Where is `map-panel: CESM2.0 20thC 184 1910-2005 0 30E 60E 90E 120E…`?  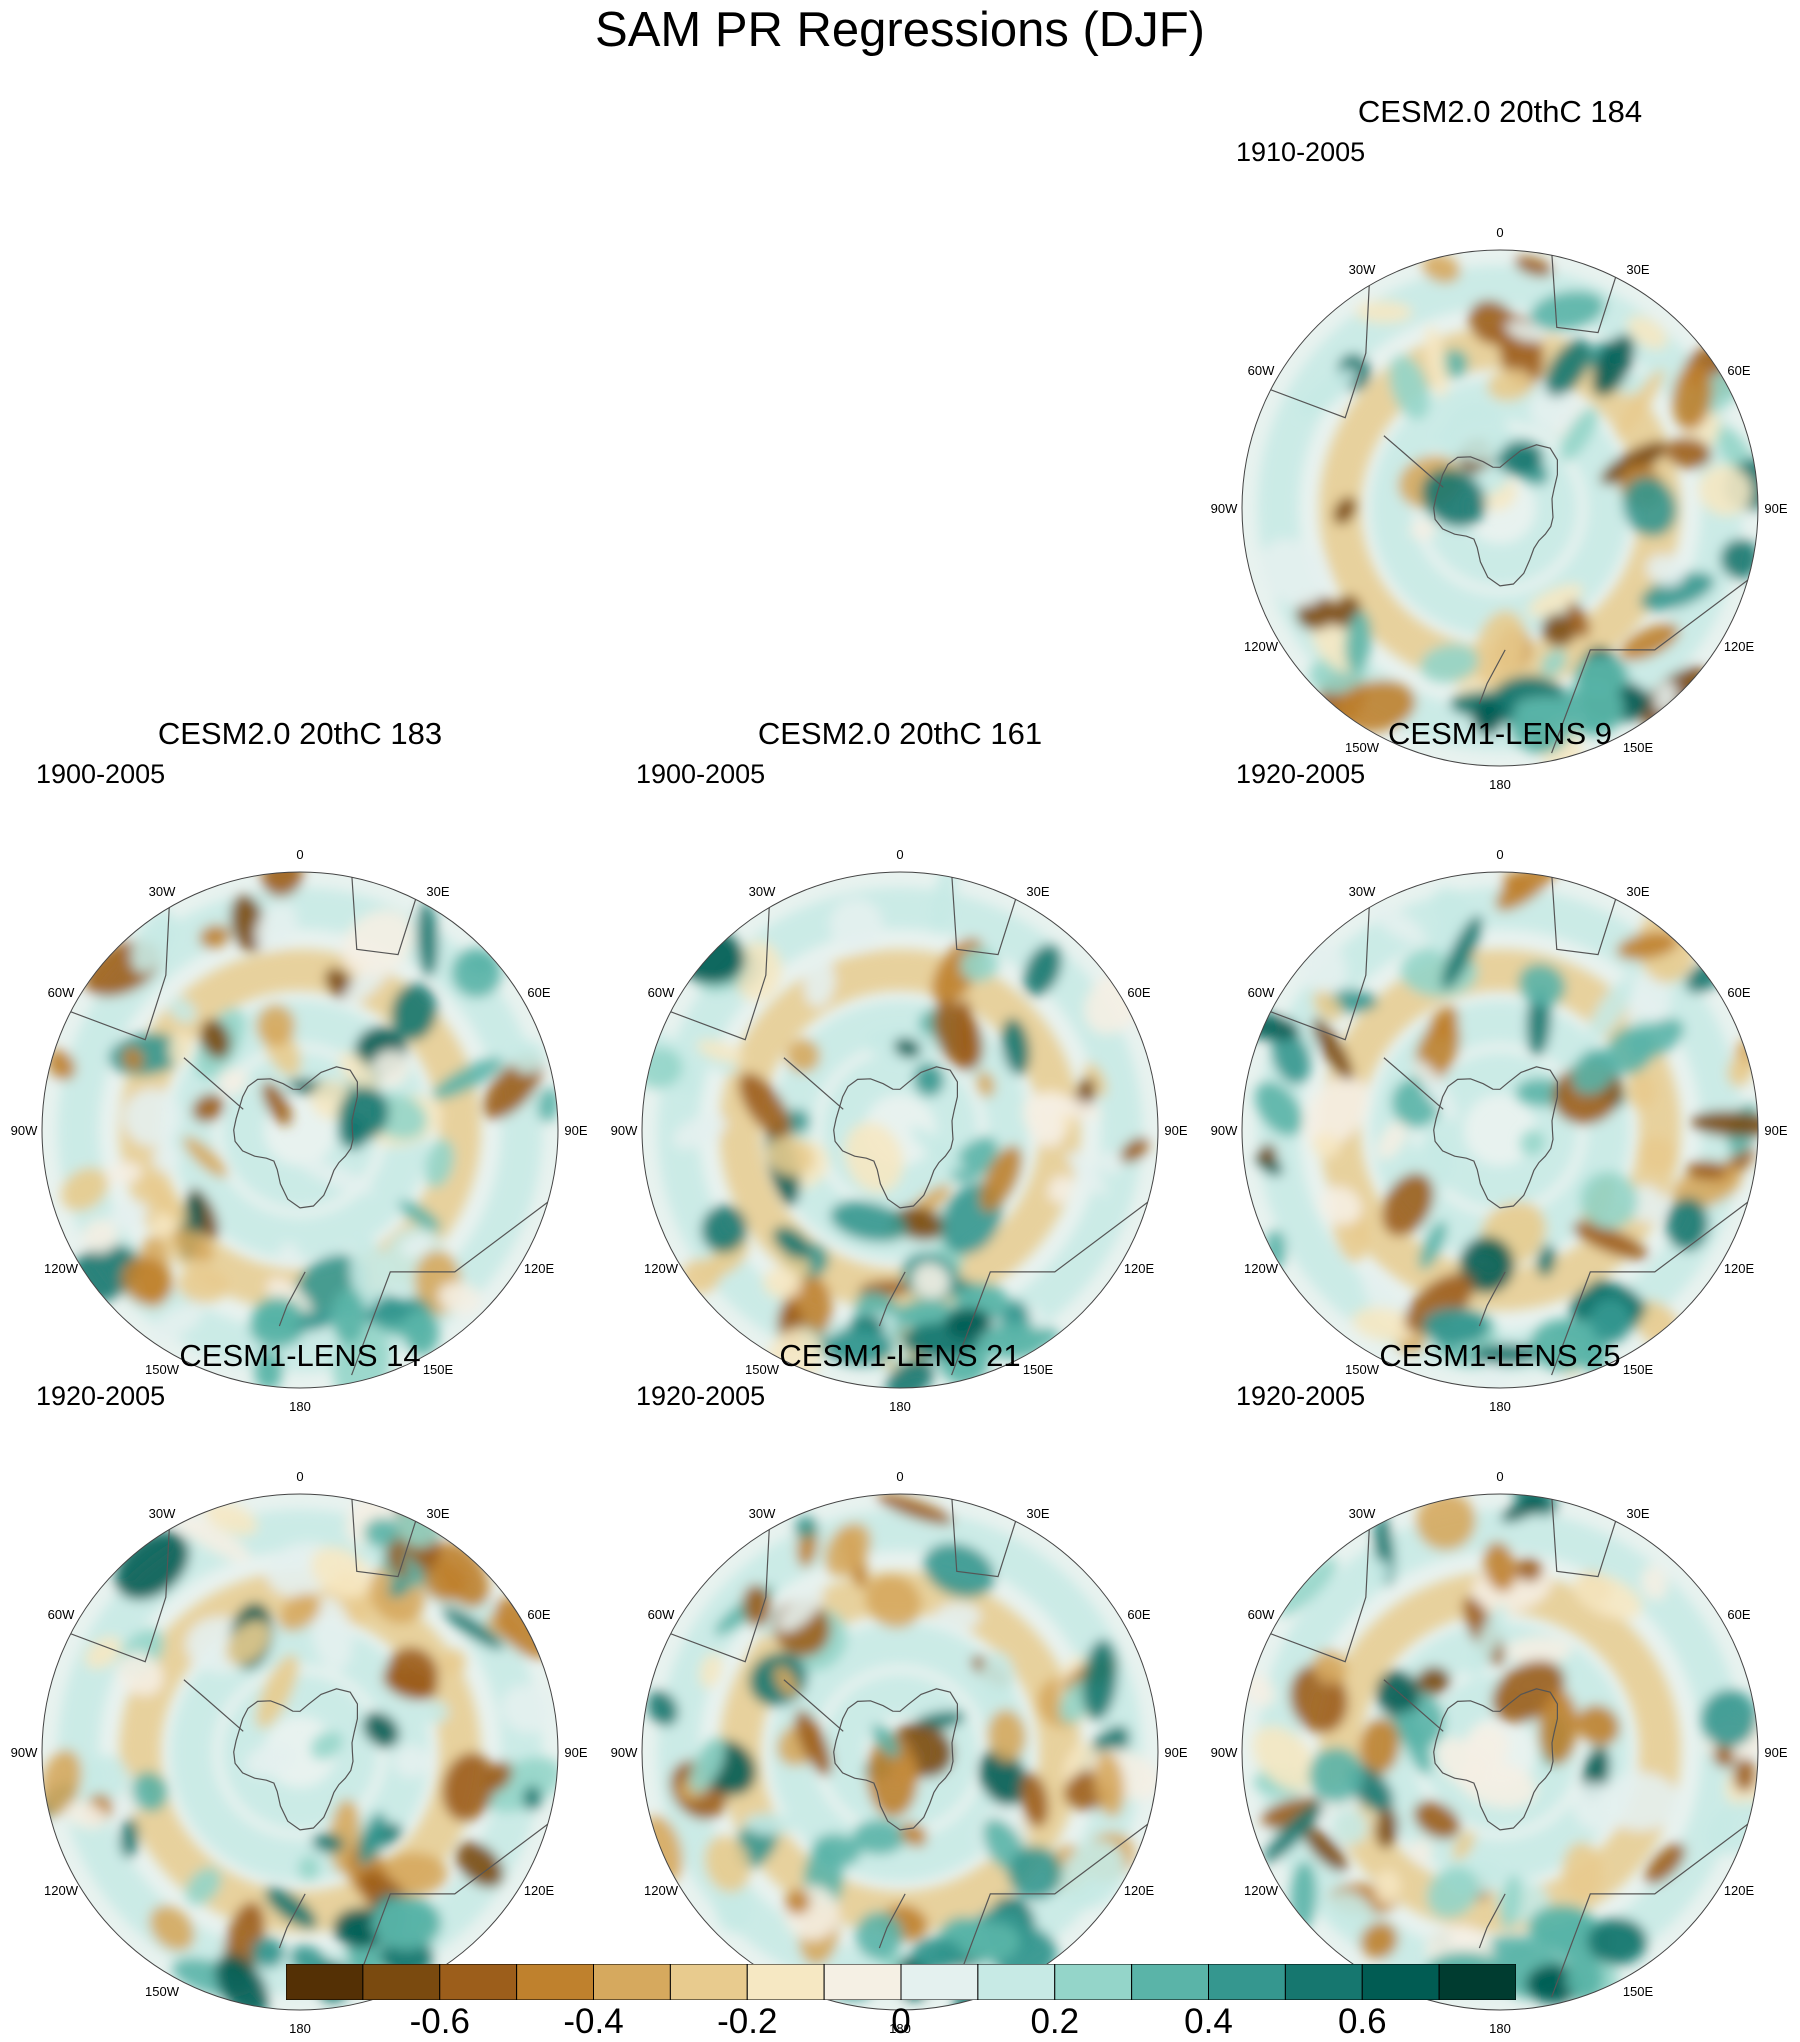 map-panel: CESM2.0 20thC 184 1910-2005 0 30E 60E 90E 120E… is located at coordinates (1500, 442).